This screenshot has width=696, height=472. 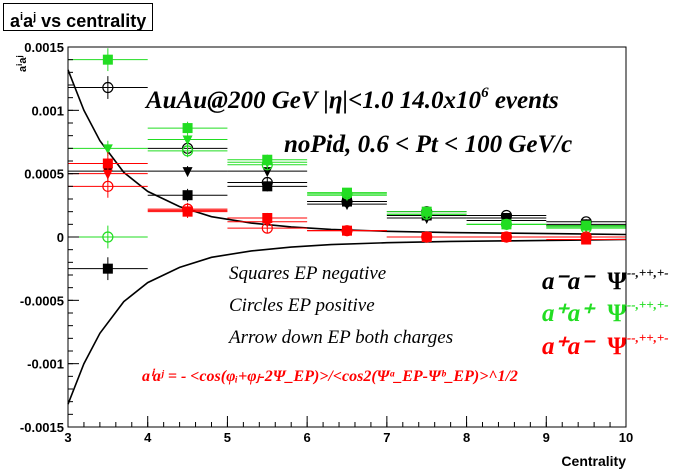 I want to click on x-tick-label: 4, so click(x=148, y=437).